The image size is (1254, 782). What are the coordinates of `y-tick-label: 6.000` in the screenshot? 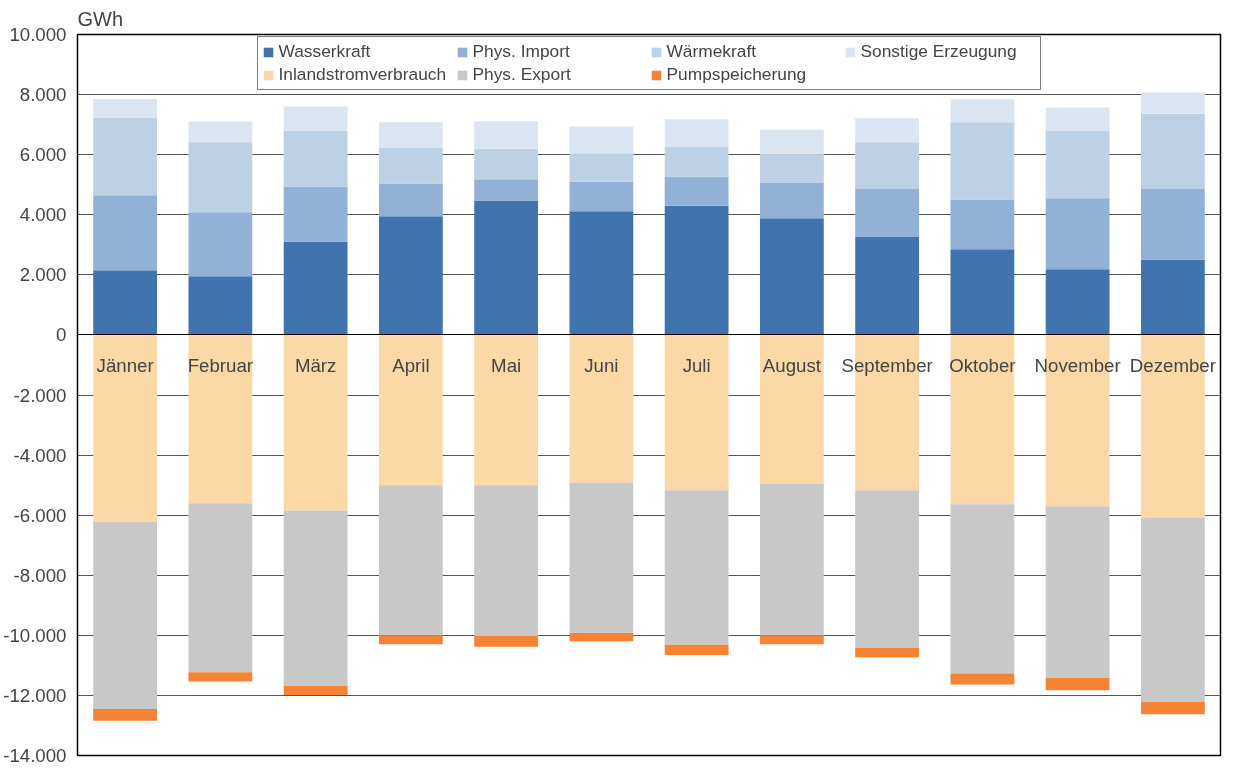 It's located at (43, 155).